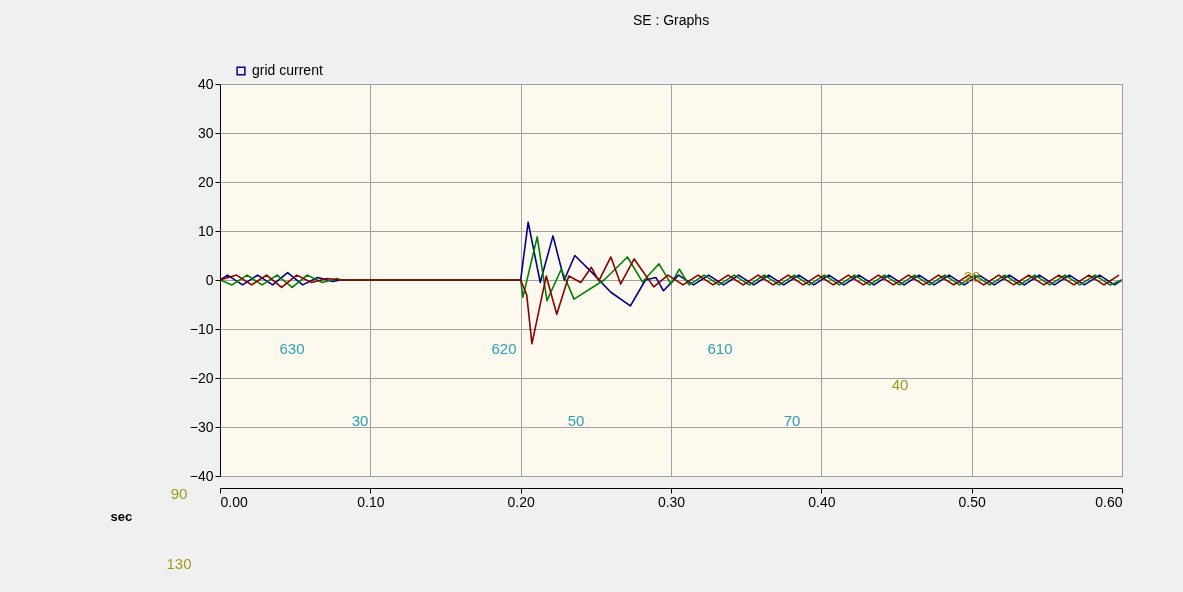 This screenshot has width=1183, height=592. Describe the element at coordinates (234, 501) in the screenshot. I see `x-tick-label: 0.00` at that location.